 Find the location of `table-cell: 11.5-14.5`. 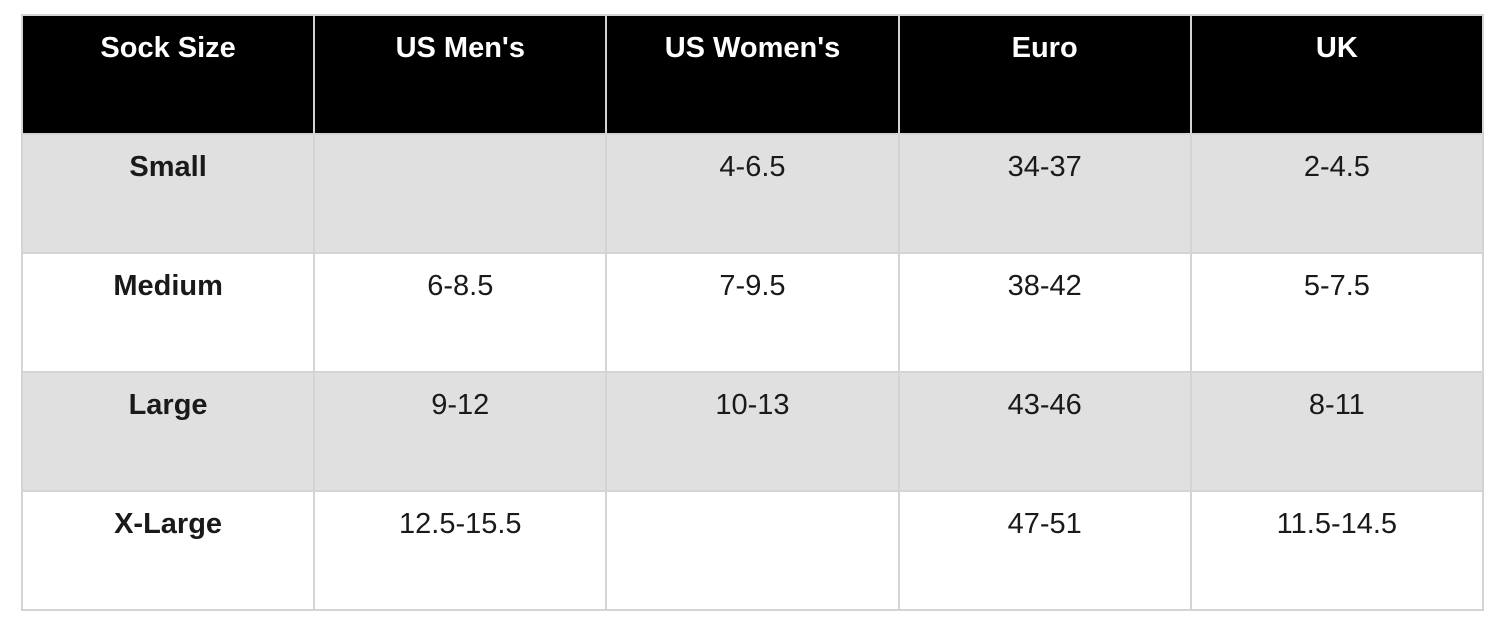

table-cell: 11.5-14.5 is located at coordinates (1337, 550).